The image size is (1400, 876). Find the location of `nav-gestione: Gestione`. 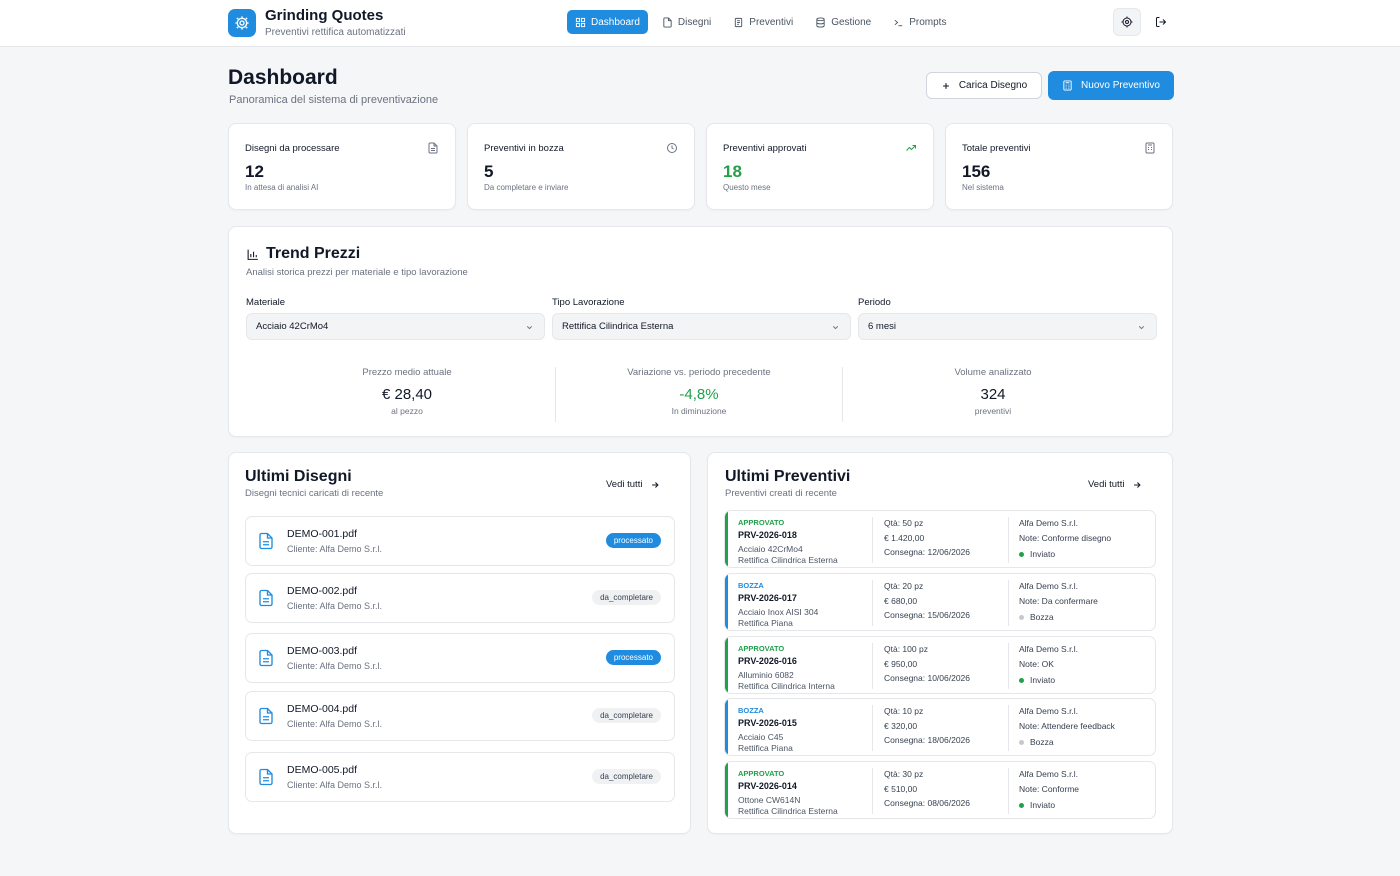

nav-gestione: Gestione is located at coordinates (843, 22).